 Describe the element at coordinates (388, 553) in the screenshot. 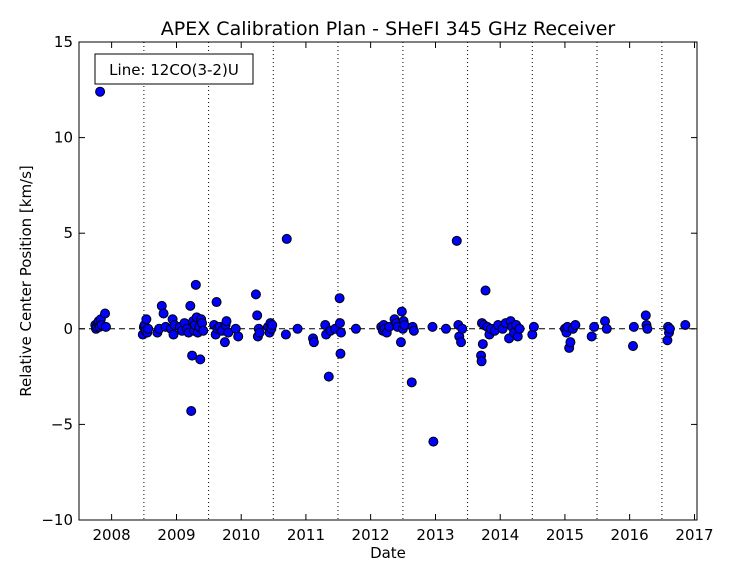

I see `x-axis-label: Date` at that location.